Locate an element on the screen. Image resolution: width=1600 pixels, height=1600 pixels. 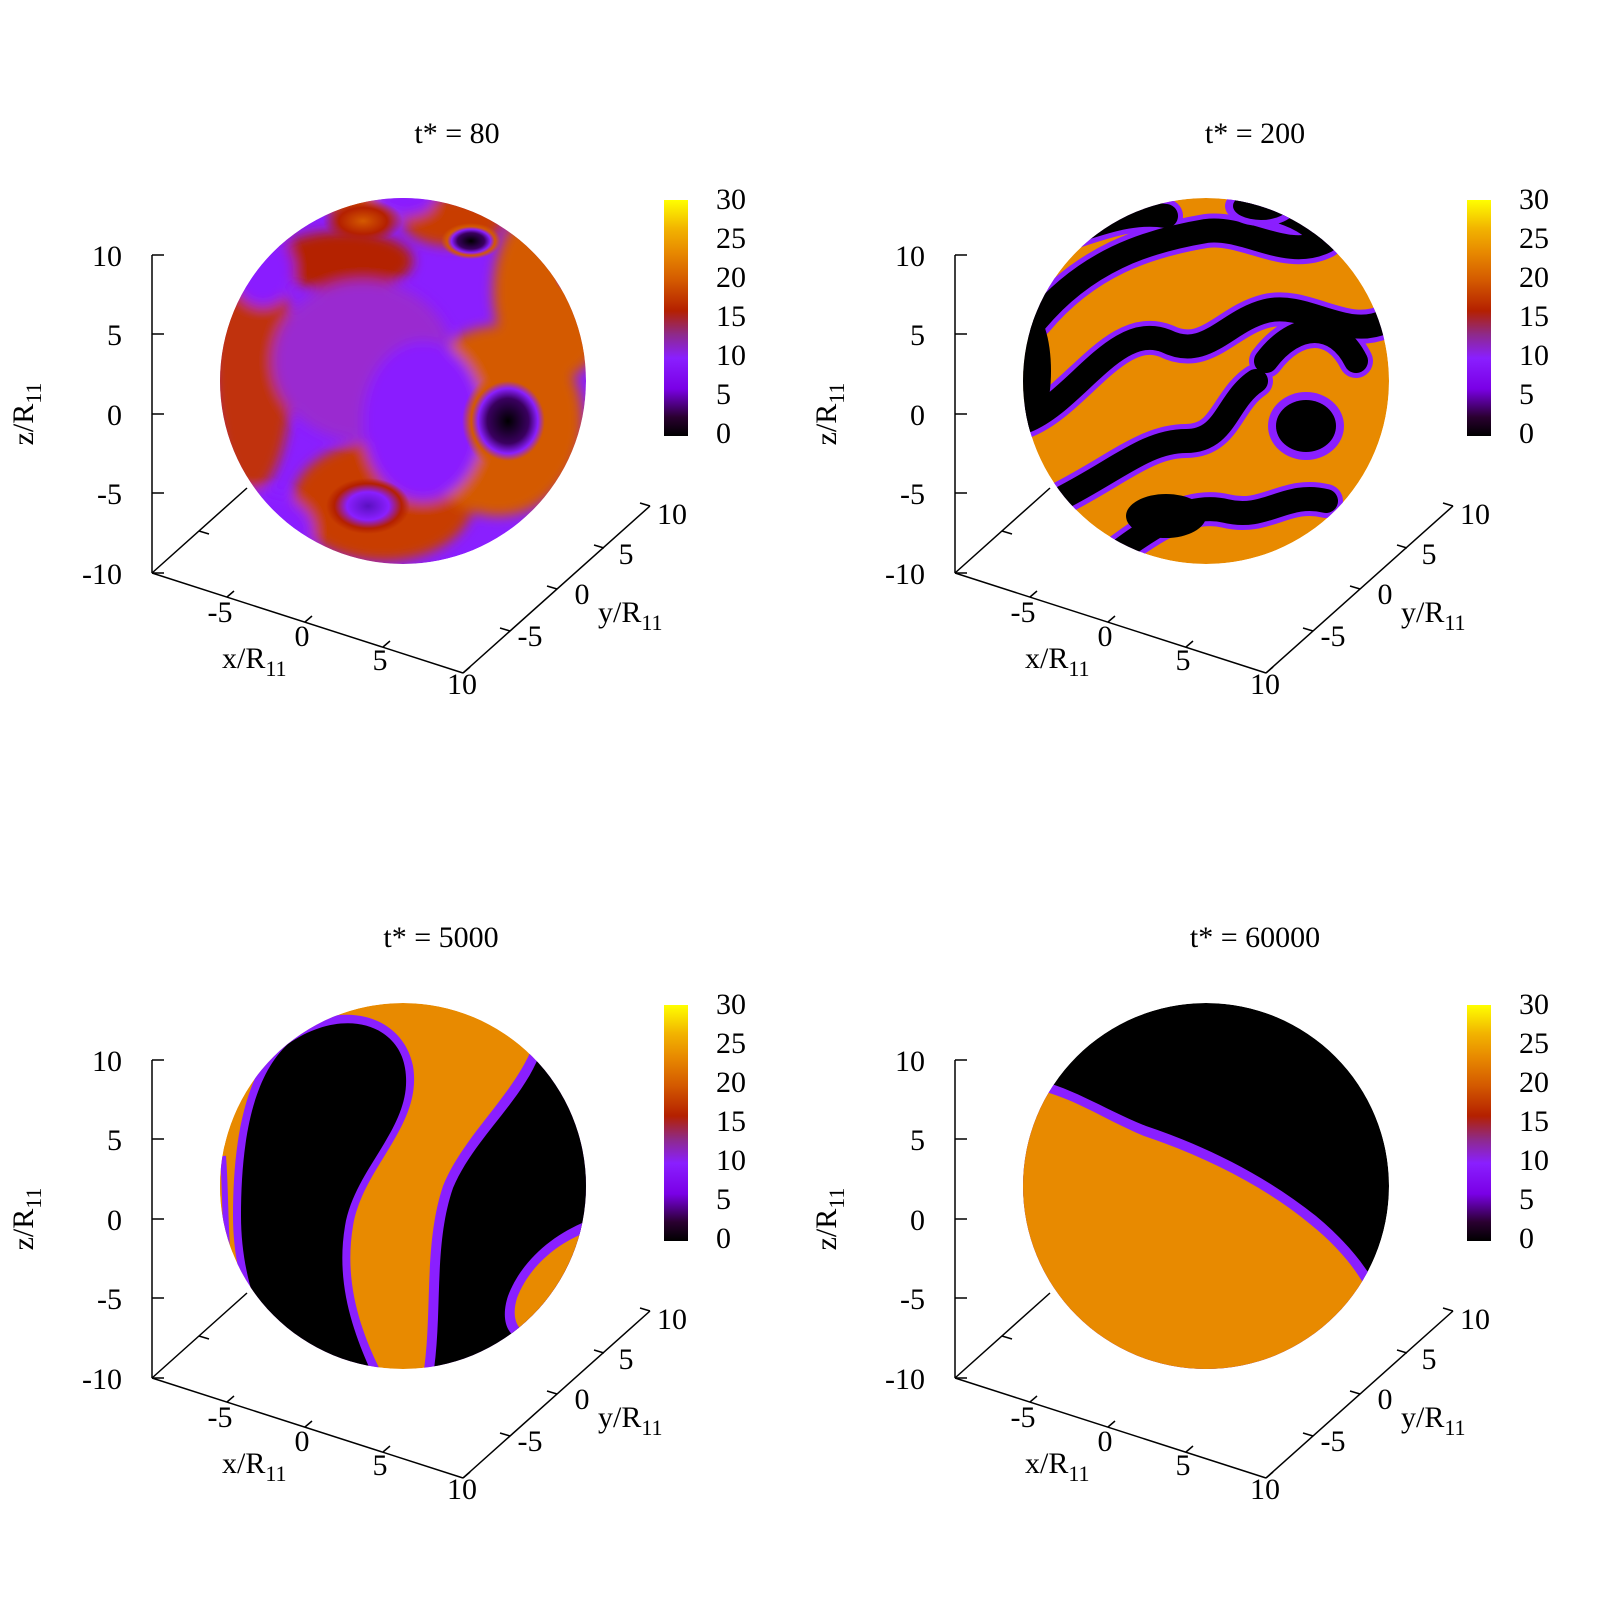
z-axis-label: z/R11 is located at coordinates (829, 414).